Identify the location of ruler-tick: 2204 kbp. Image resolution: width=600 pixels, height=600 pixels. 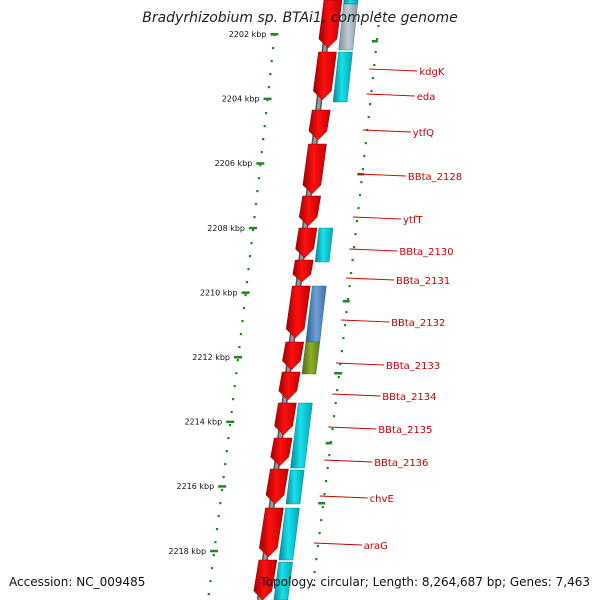
(247, 99).